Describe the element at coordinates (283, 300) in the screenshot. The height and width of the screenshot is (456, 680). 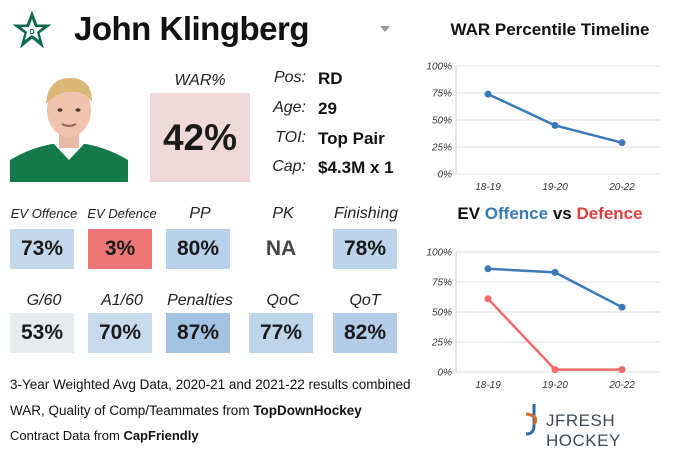
I see `stat-label-qoc: QoC` at that location.